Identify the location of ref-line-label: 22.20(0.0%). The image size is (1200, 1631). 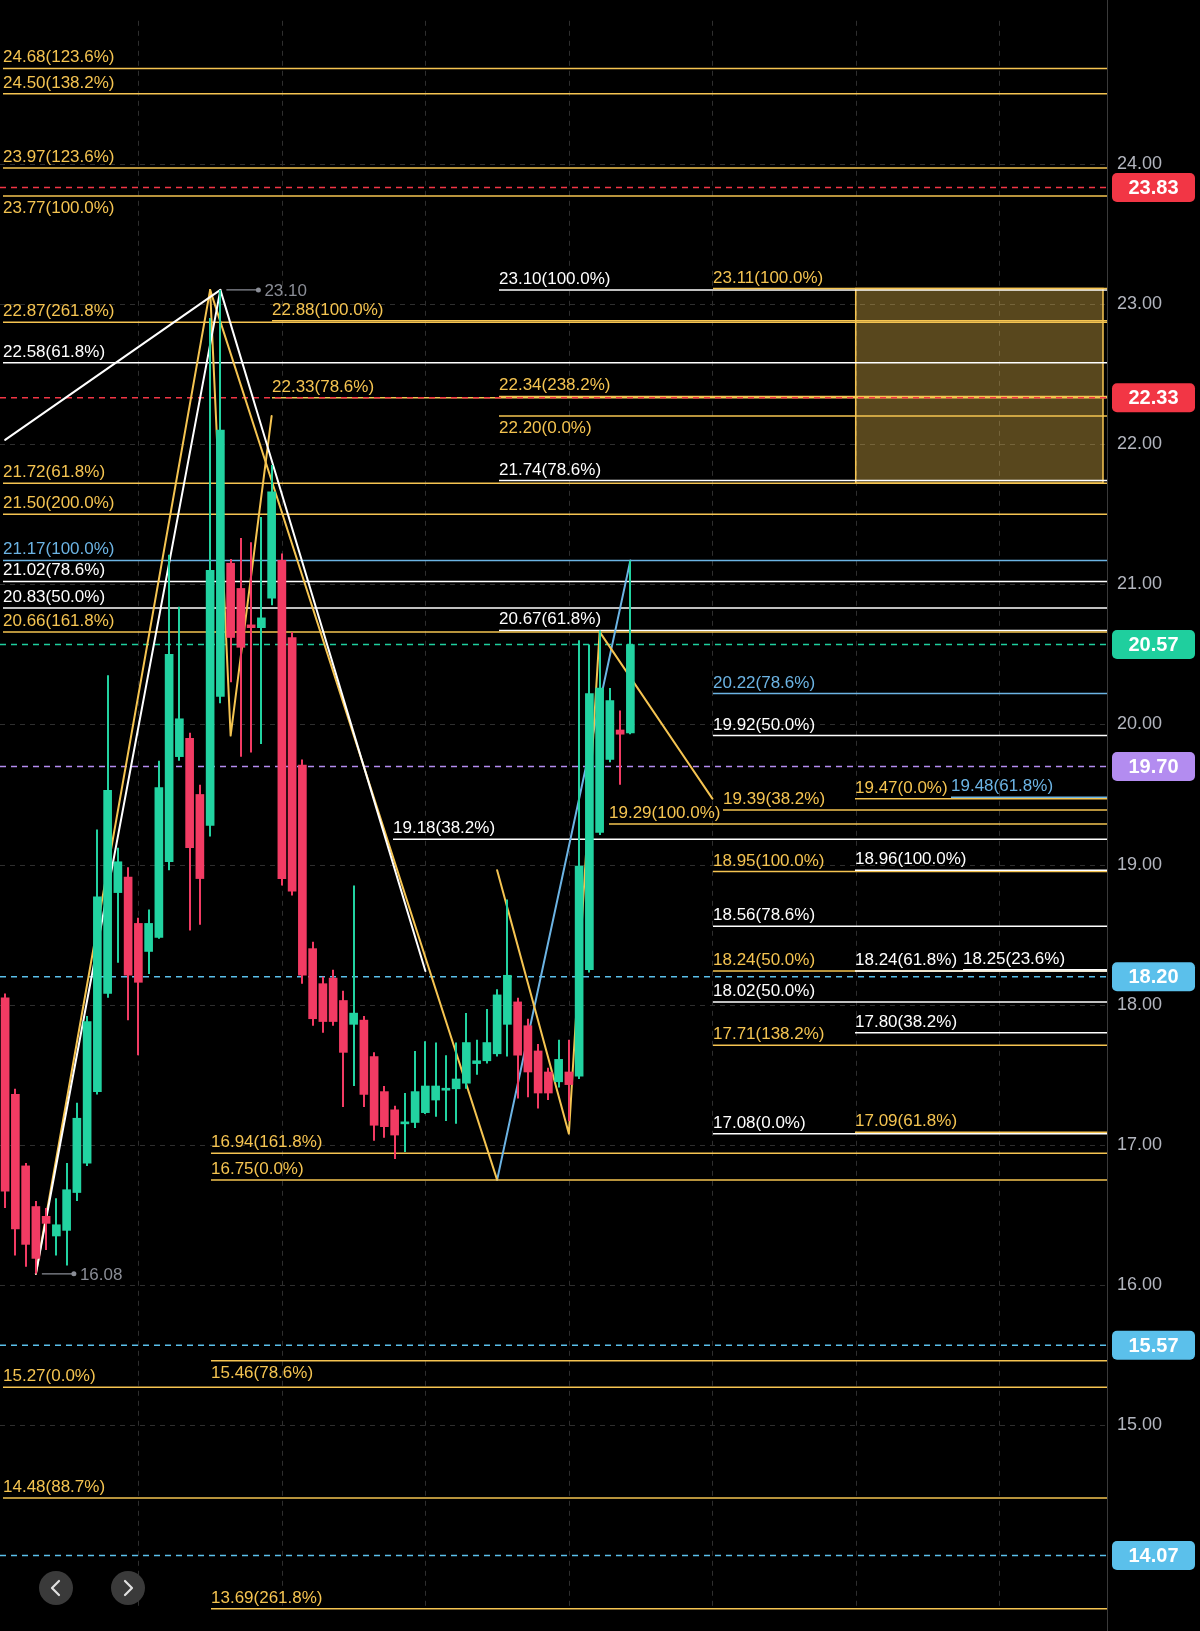
(545, 428).